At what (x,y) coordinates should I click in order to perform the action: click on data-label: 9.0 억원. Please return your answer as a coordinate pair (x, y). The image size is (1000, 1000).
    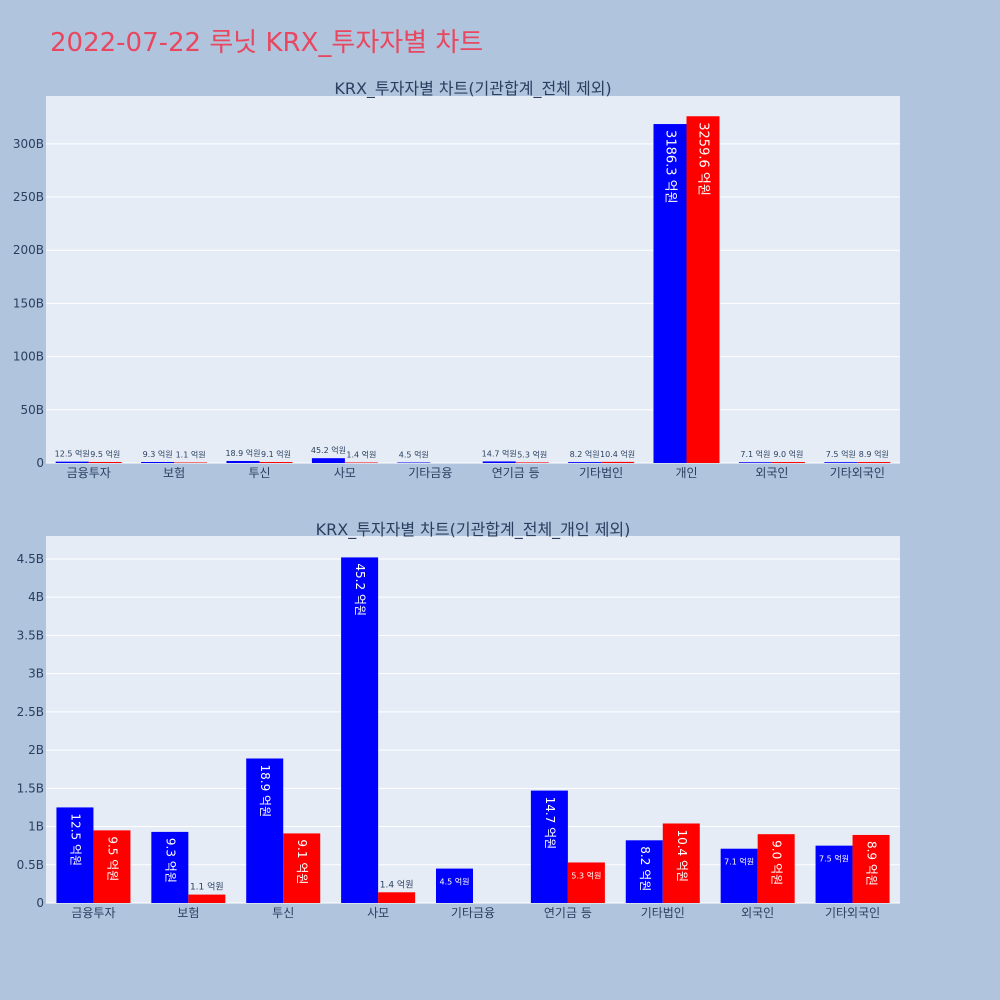
    Looking at the image, I should click on (777, 862).